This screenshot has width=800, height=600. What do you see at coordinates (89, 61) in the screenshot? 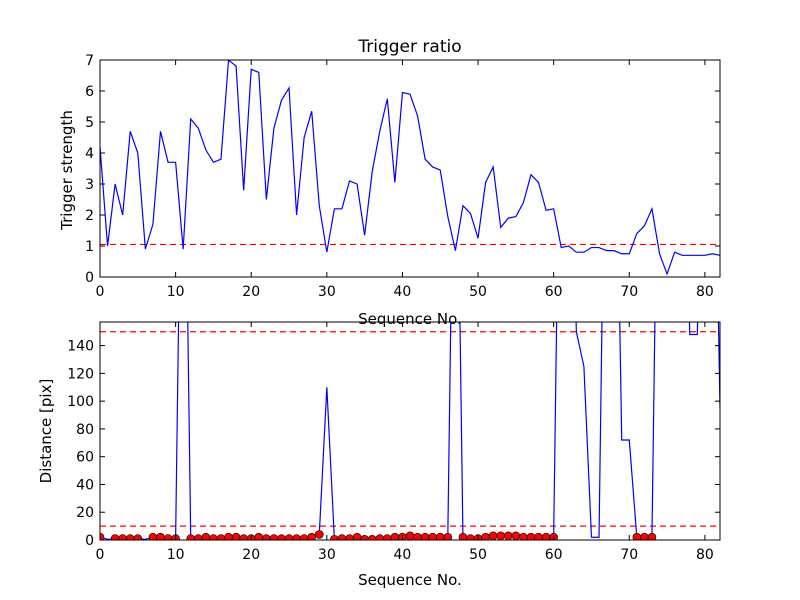
I see `y-tick-label: 7` at bounding box center [89, 61].